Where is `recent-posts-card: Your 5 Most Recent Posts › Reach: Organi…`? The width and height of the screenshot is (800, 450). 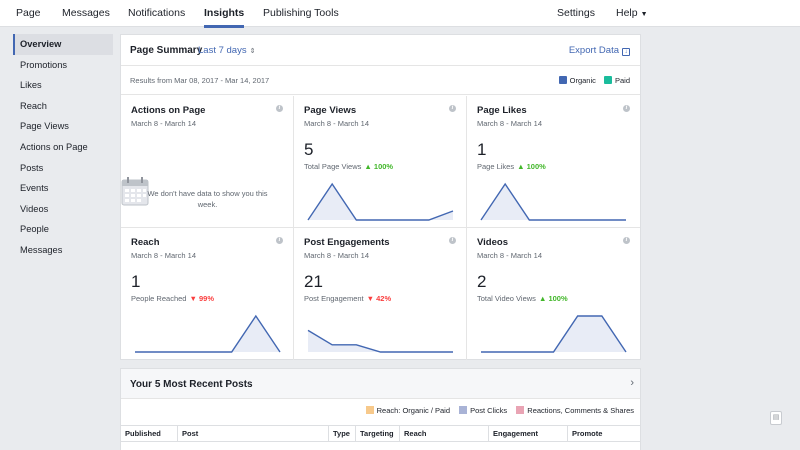
recent-posts-card: Your 5 Most Recent Posts › Reach: Organi… is located at coordinates (380, 409).